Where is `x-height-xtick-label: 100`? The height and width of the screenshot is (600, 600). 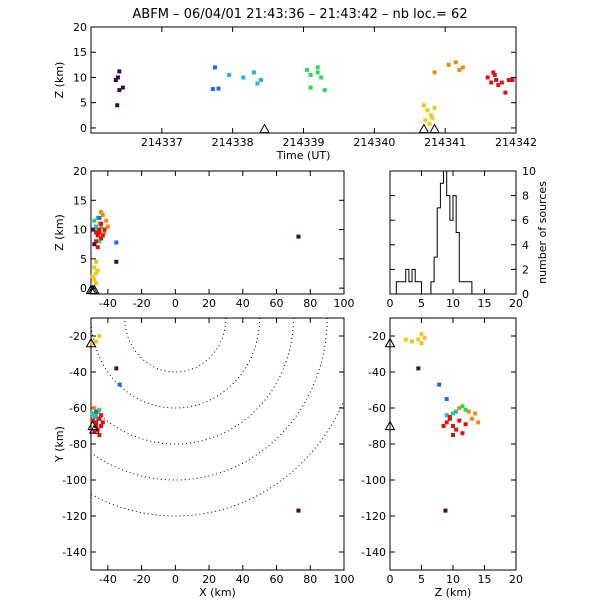 x-height-xtick-label: 100 is located at coordinates (344, 303).